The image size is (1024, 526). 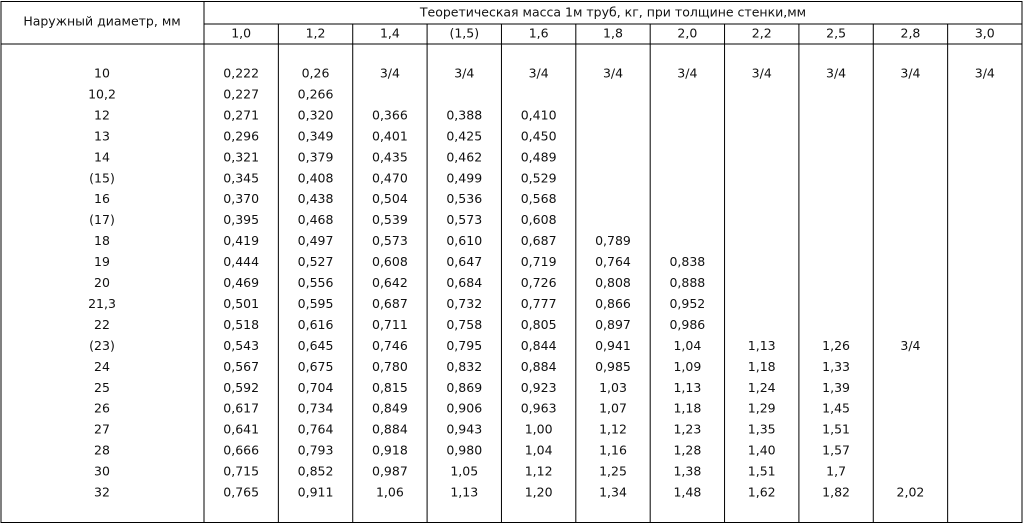 What do you see at coordinates (464, 198) in the screenshot?
I see `mass-cell: 0,536` at bounding box center [464, 198].